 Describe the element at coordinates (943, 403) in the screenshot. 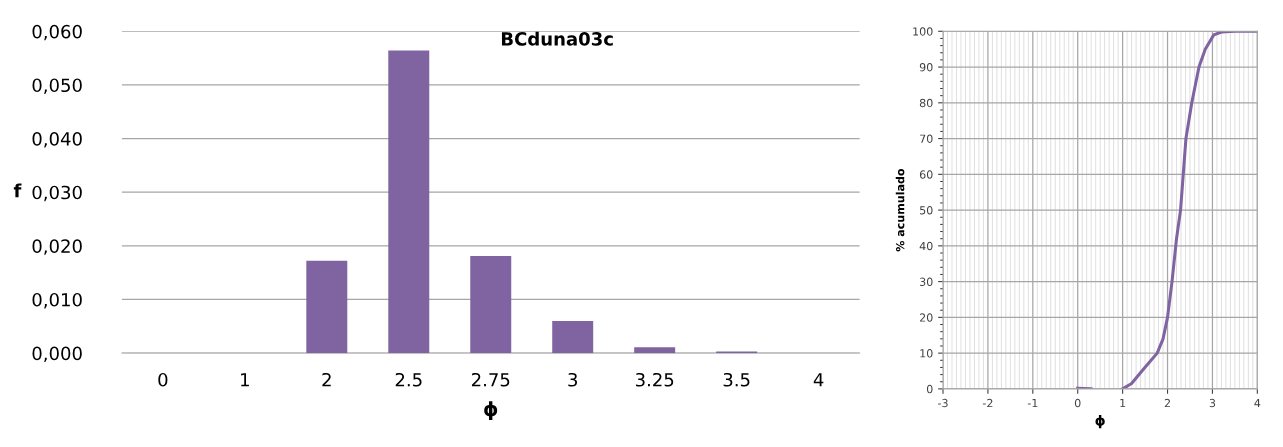

I see `x-tick-label: -3` at that location.